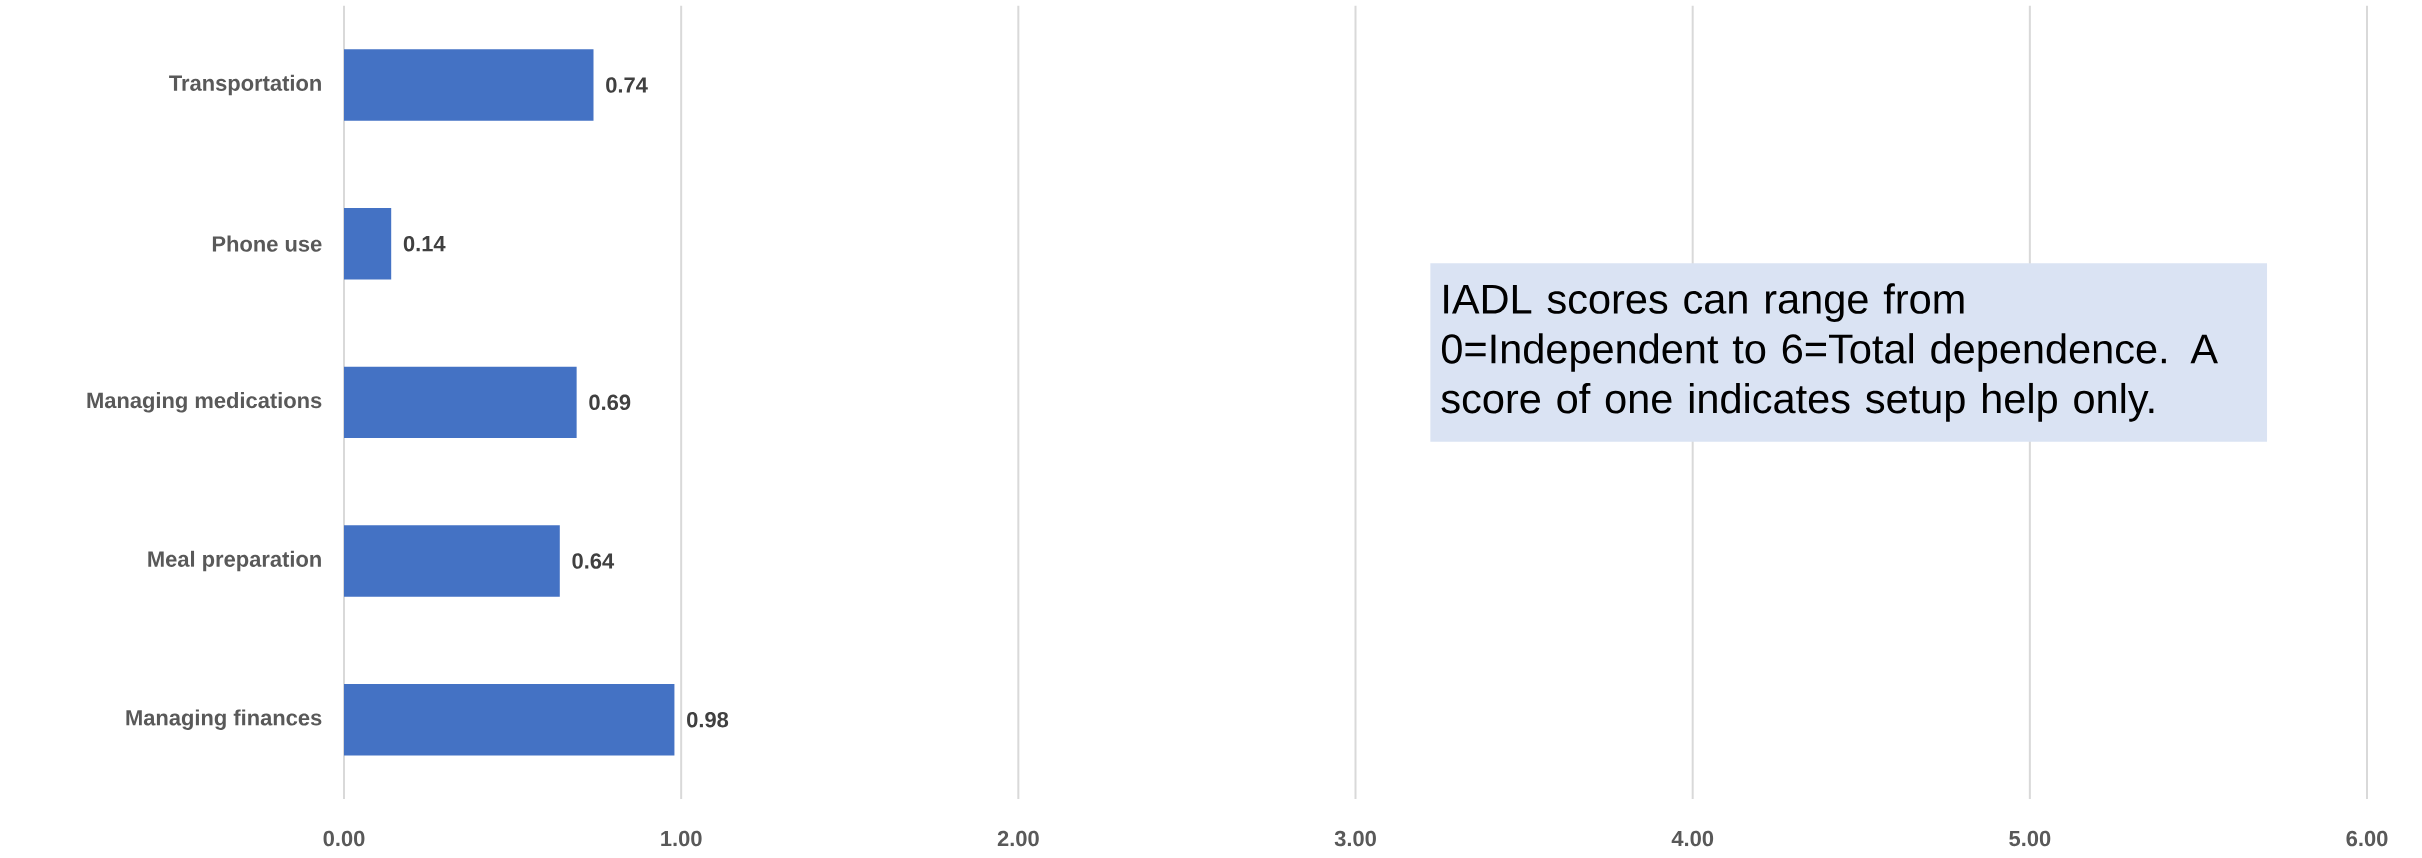 The width and height of the screenshot is (2422, 858). Describe the element at coordinates (593, 561) in the screenshot. I see `data-label: 0.64` at that location.